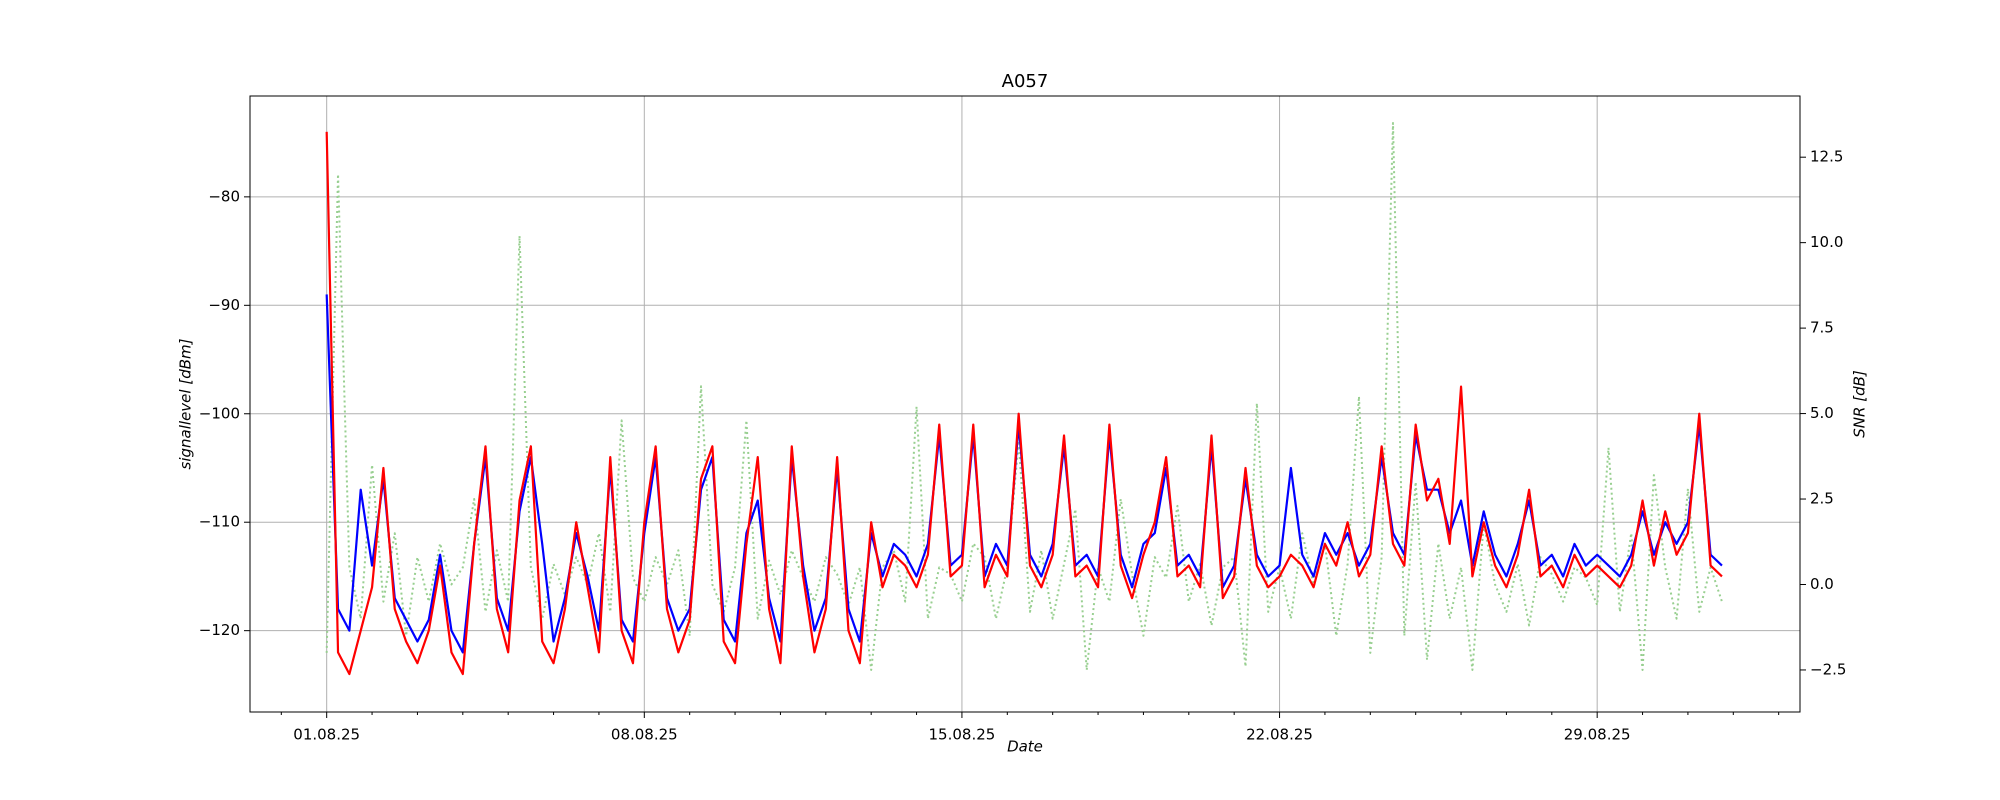  What do you see at coordinates (1822, 499) in the screenshot?
I see `y2-tick-label: 2.5` at bounding box center [1822, 499].